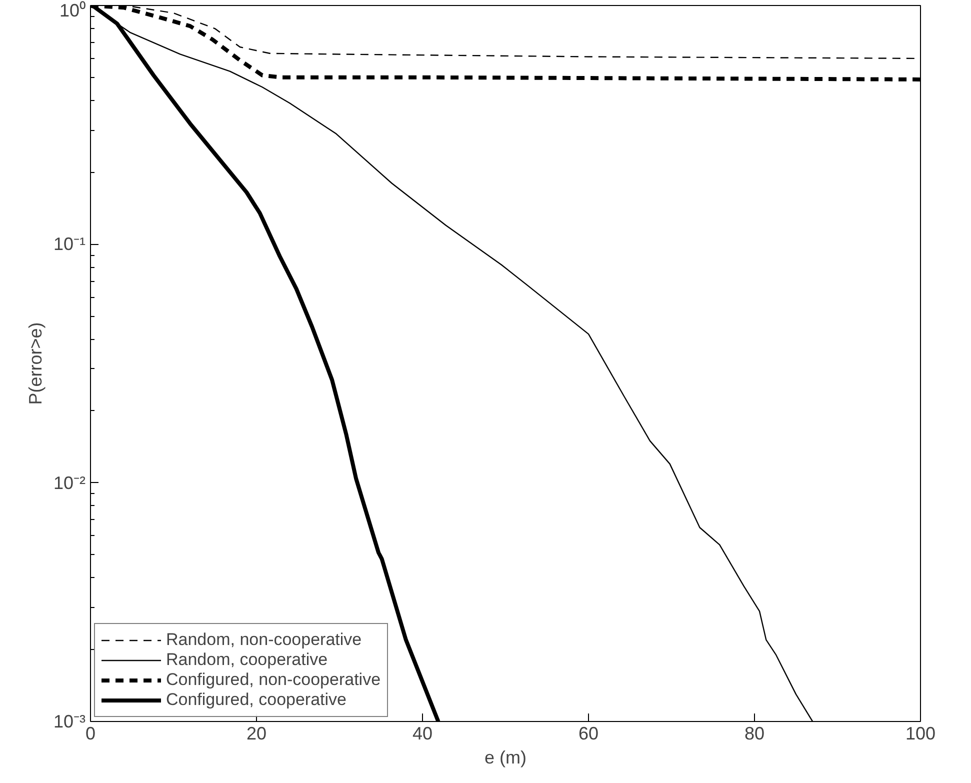  I want to click on y-axis-title: P(error>e), so click(35, 363).